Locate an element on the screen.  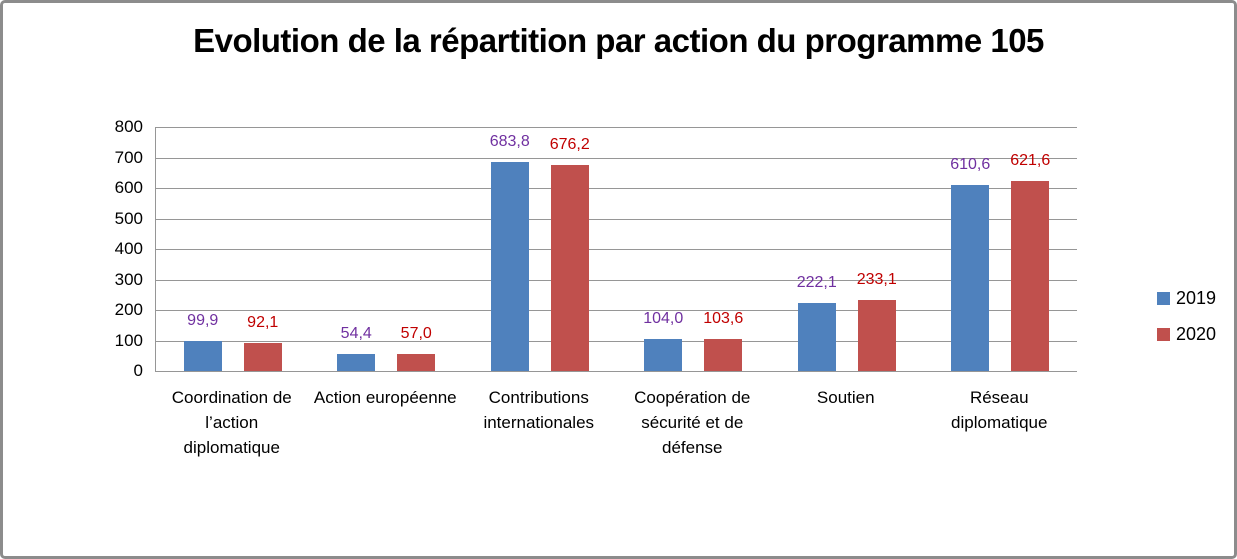
data-label-2019-0: 99,9 is located at coordinates (203, 320).